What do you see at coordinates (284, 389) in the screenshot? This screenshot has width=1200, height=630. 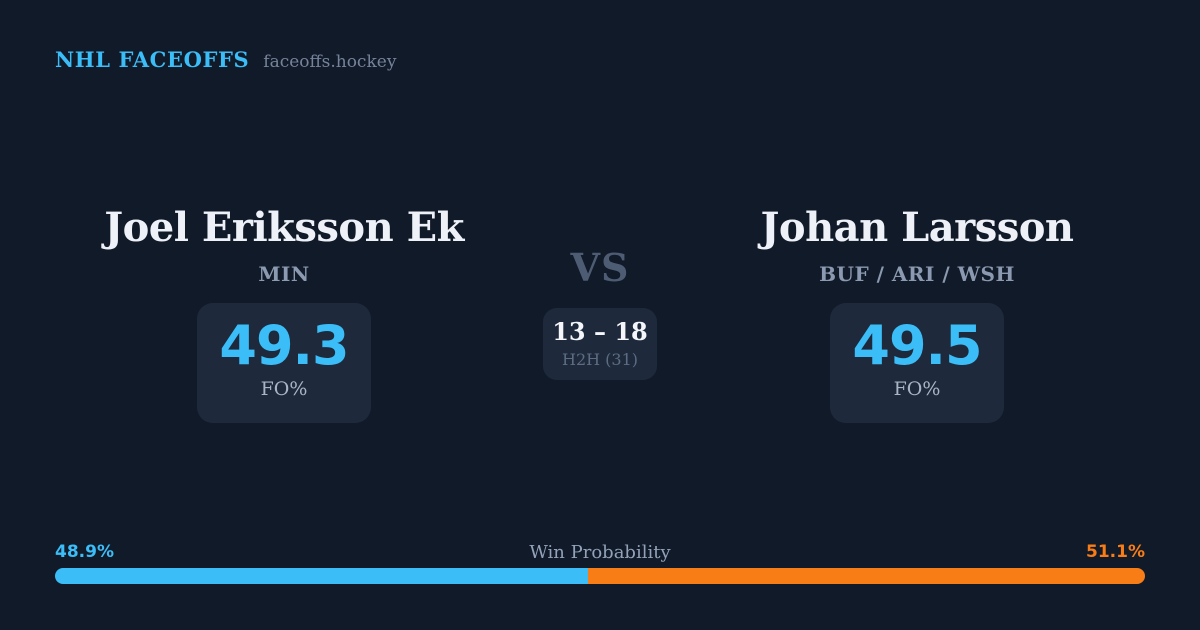 I see `left-player-fo-label: FO%` at bounding box center [284, 389].